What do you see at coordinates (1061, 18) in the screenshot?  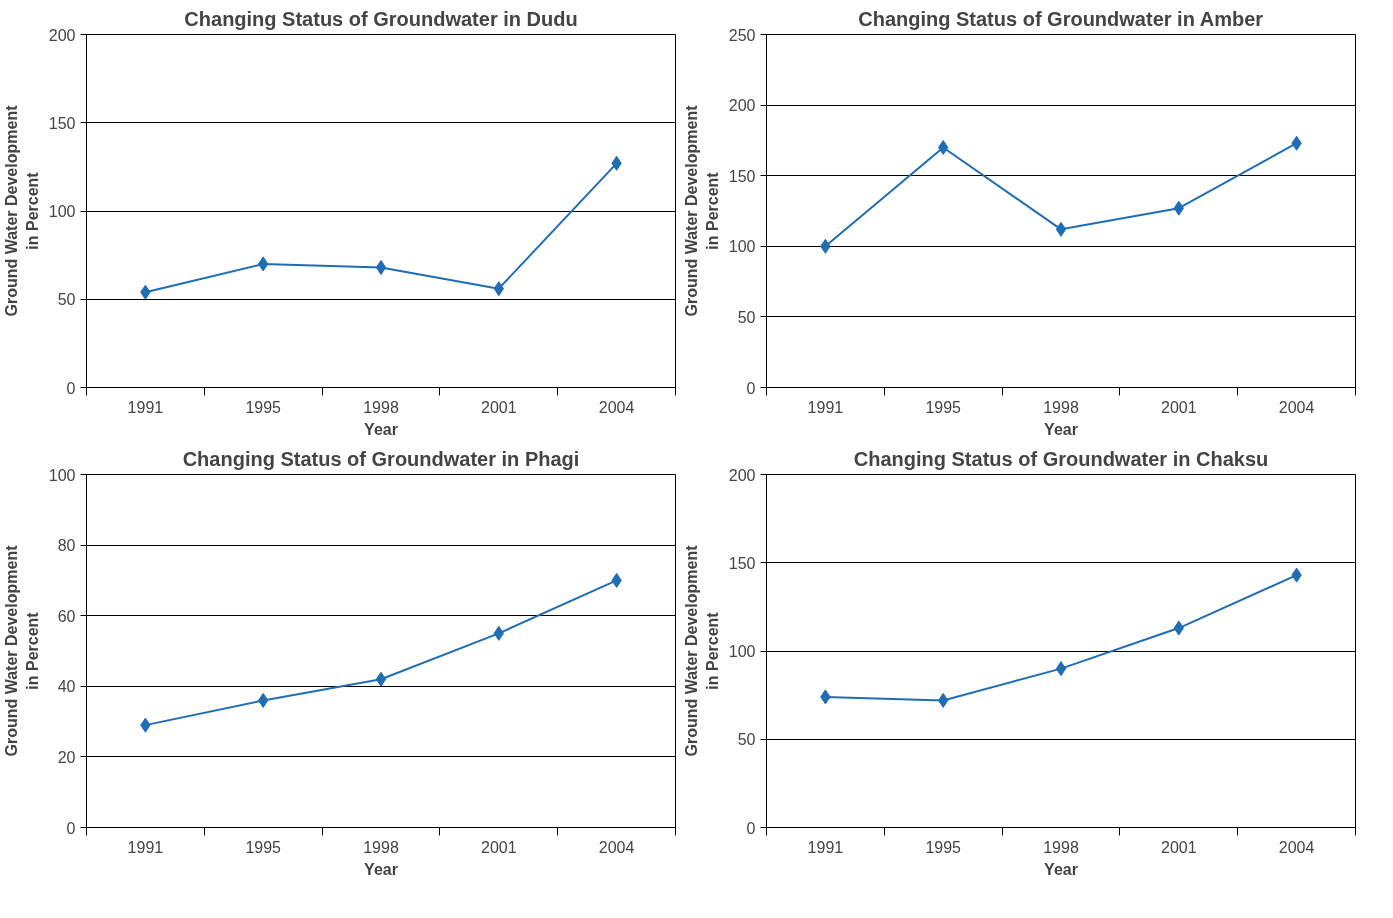 I see `chart-title: Changing Status of Groundwater in Amber` at bounding box center [1061, 18].